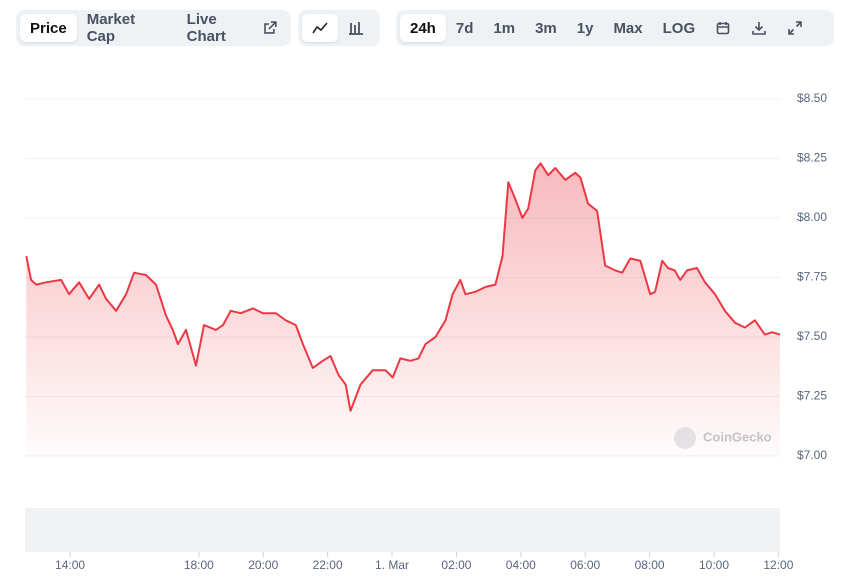 The width and height of the screenshot is (850, 579). I want to click on view-tabs: Price Market Cap Live Chart, so click(153, 28).